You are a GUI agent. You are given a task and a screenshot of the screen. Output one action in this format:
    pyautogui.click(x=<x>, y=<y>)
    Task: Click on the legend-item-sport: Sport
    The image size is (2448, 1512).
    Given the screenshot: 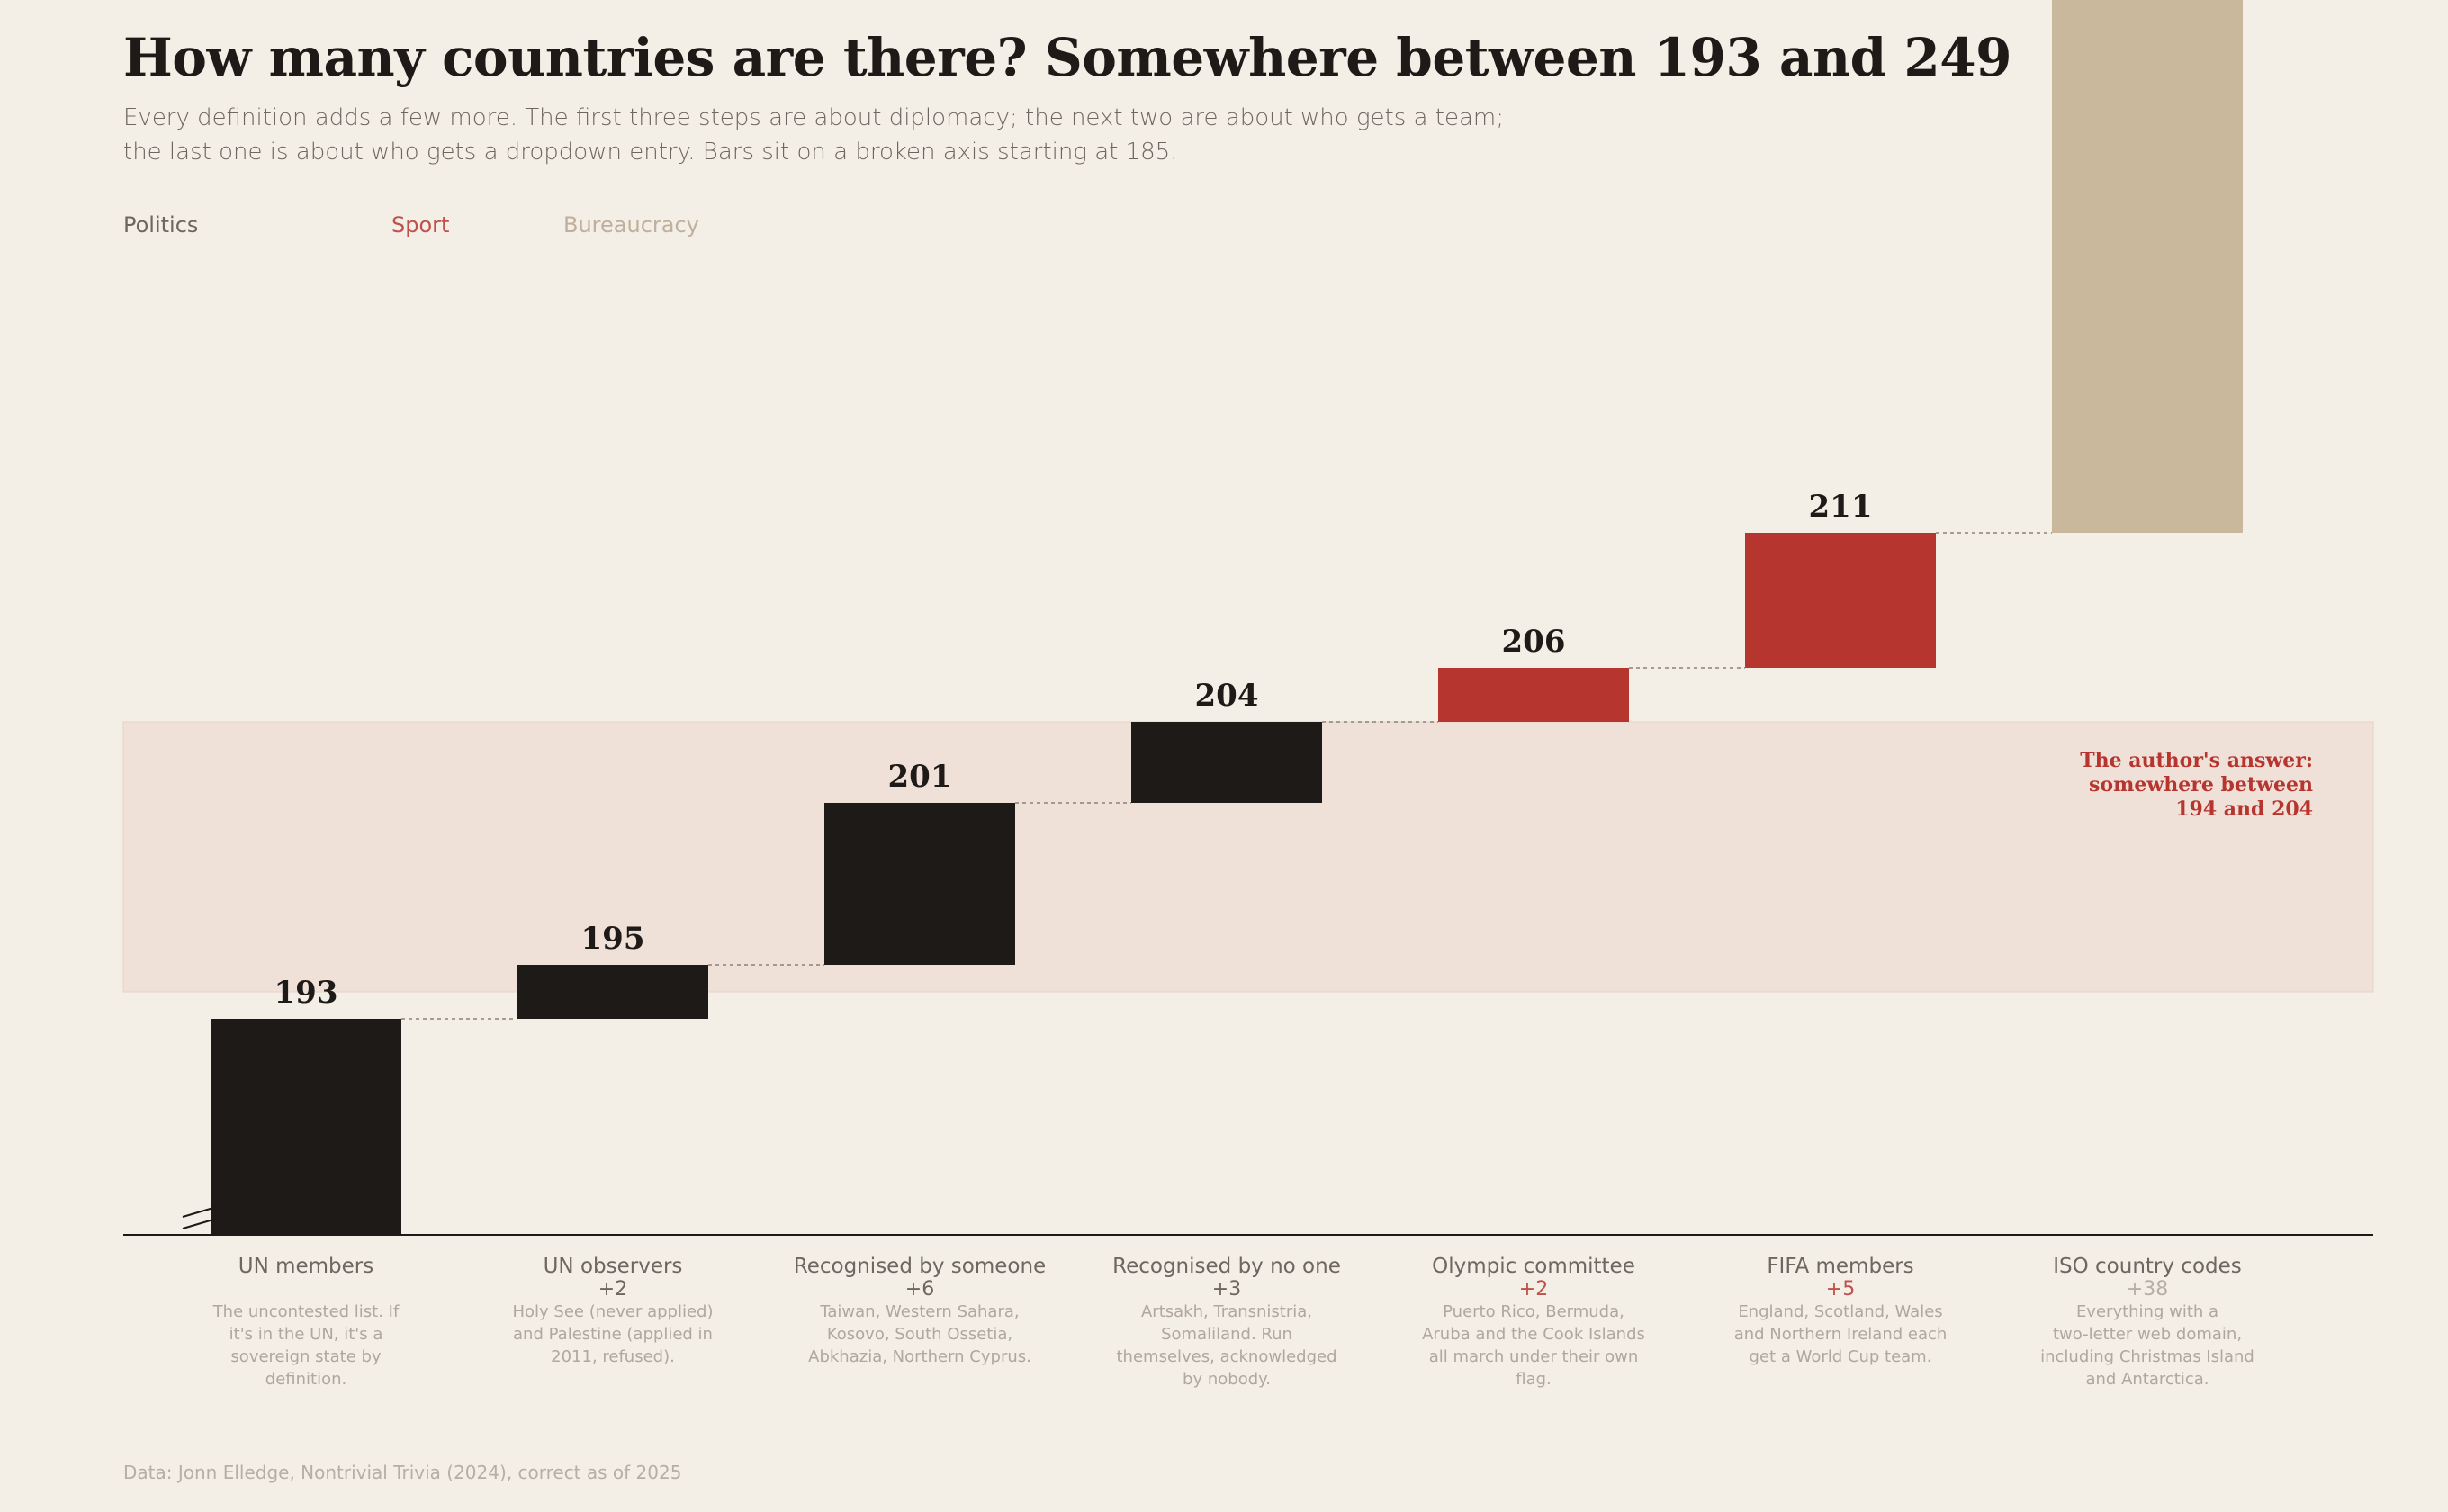 What is the action you would take?
    pyautogui.click(x=421, y=225)
    